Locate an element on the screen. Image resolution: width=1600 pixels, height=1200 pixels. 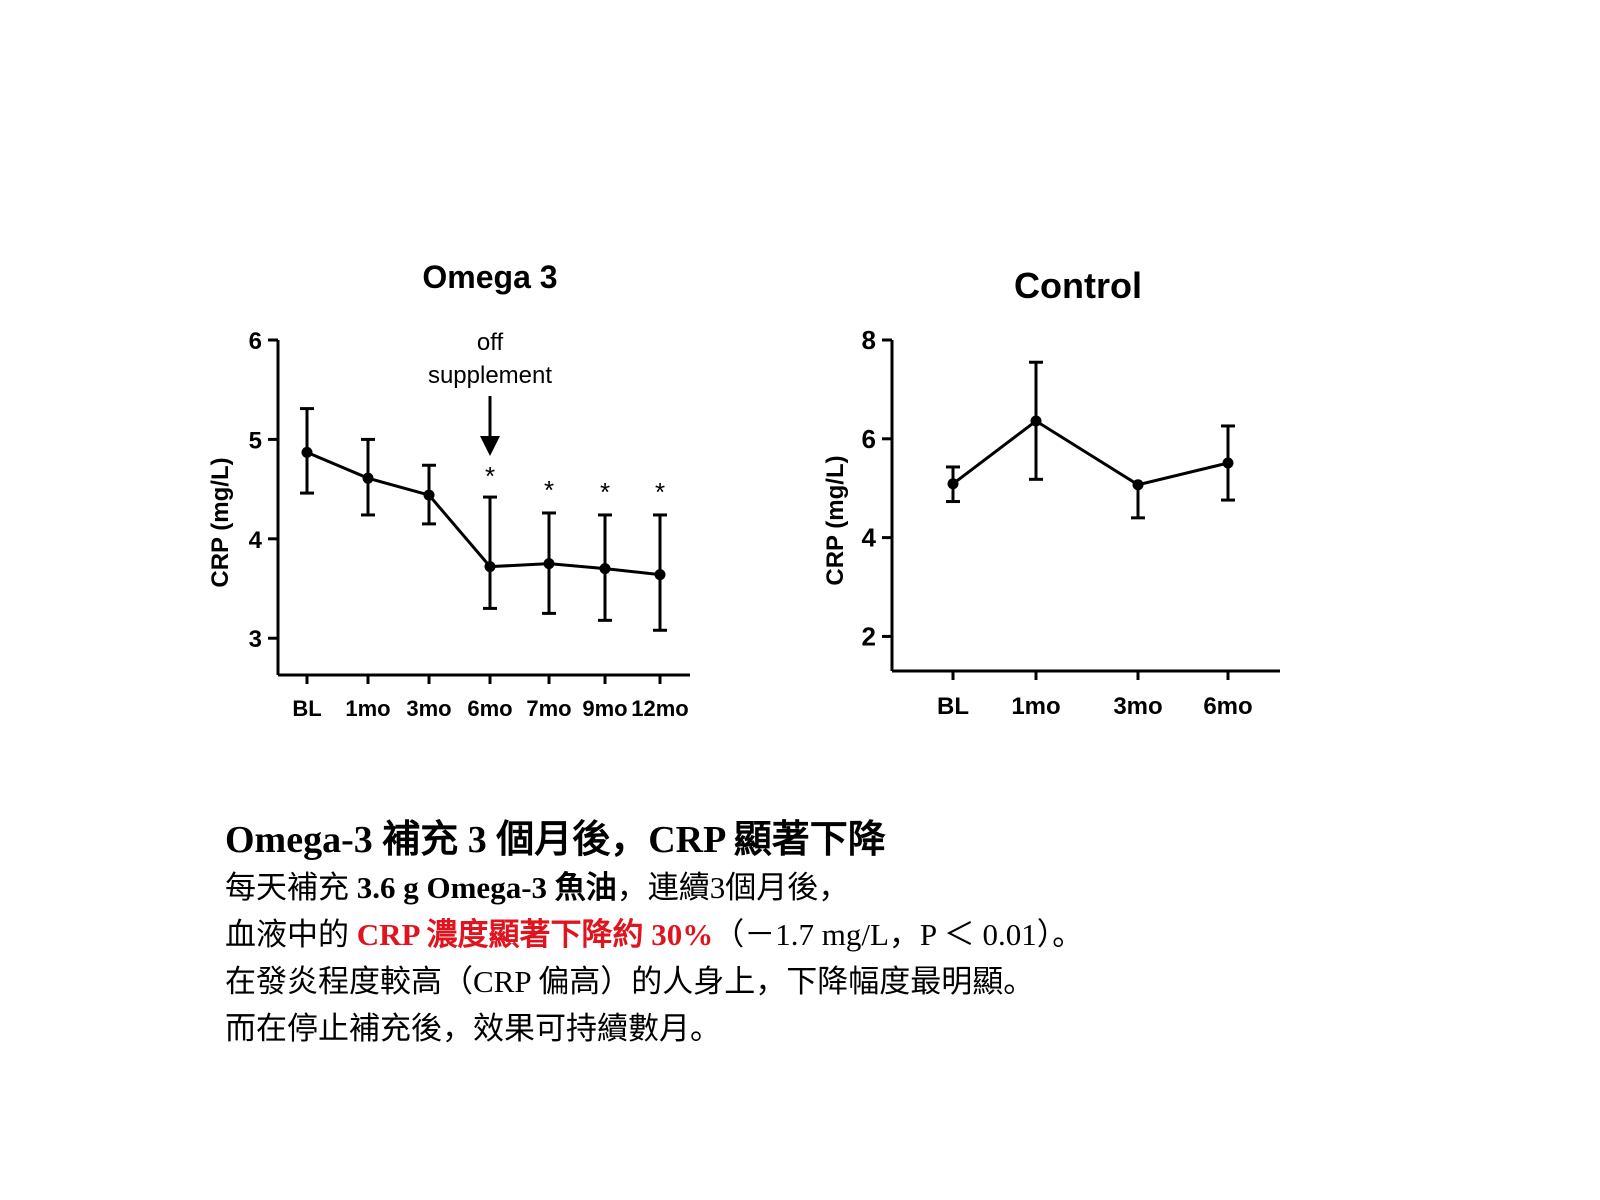
line1-dose: 3.6 g Omega-3 魚油 is located at coordinates (486, 887).